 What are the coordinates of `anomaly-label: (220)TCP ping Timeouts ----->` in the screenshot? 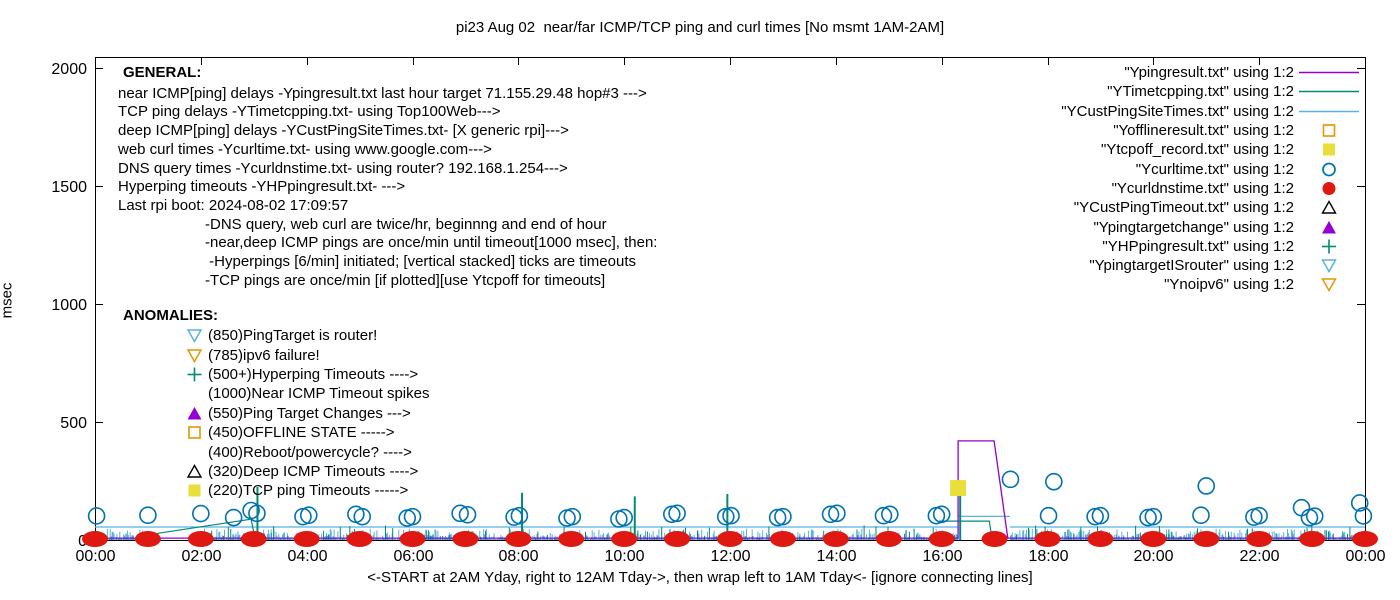 It's located at (308, 491).